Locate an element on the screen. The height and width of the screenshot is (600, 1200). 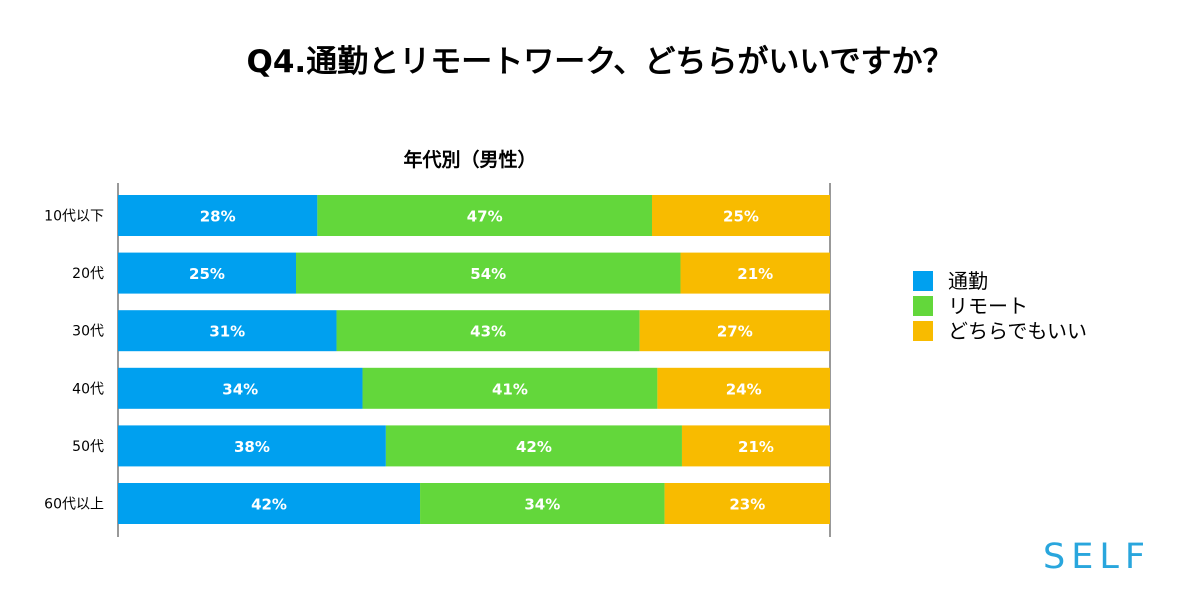
data-label: 31% is located at coordinates (227, 332).